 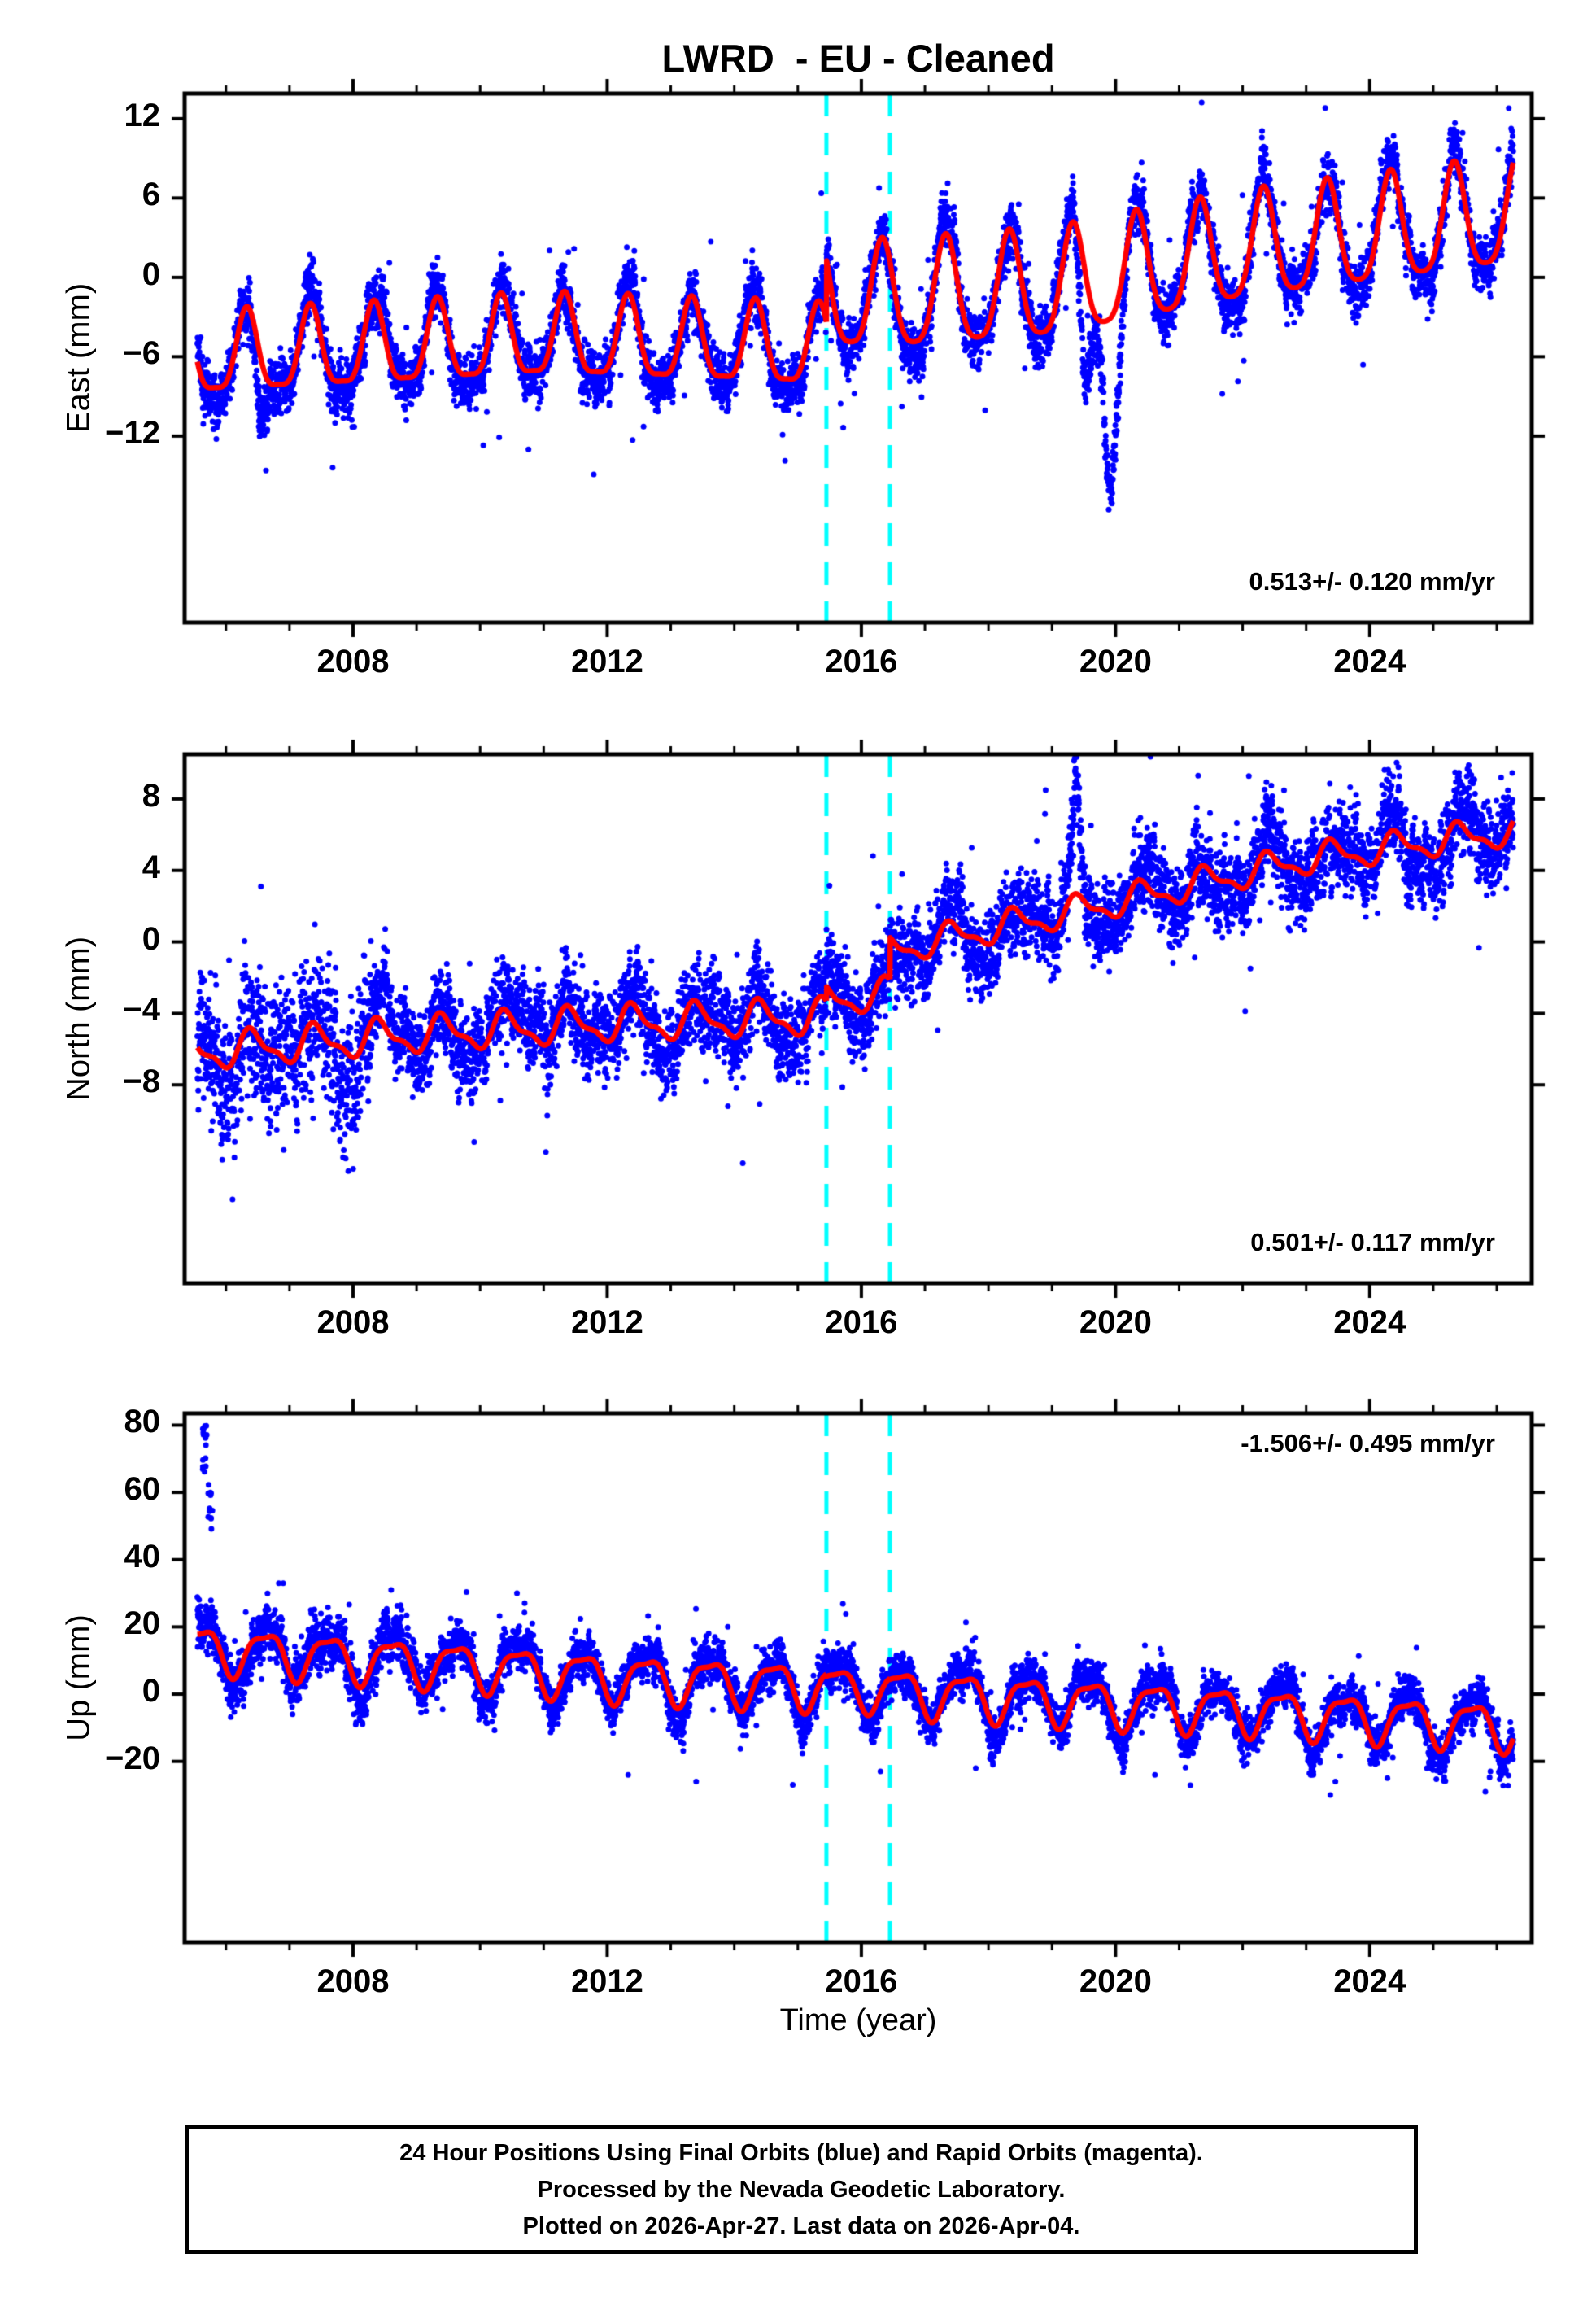 What do you see at coordinates (858, 2020) in the screenshot?
I see `x-axis-label: Time (year)` at bounding box center [858, 2020].